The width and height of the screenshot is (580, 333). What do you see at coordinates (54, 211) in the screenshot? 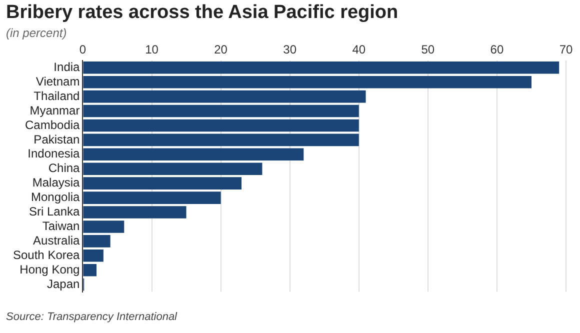
I see `y-tick-label: Sri Lanka` at bounding box center [54, 211].